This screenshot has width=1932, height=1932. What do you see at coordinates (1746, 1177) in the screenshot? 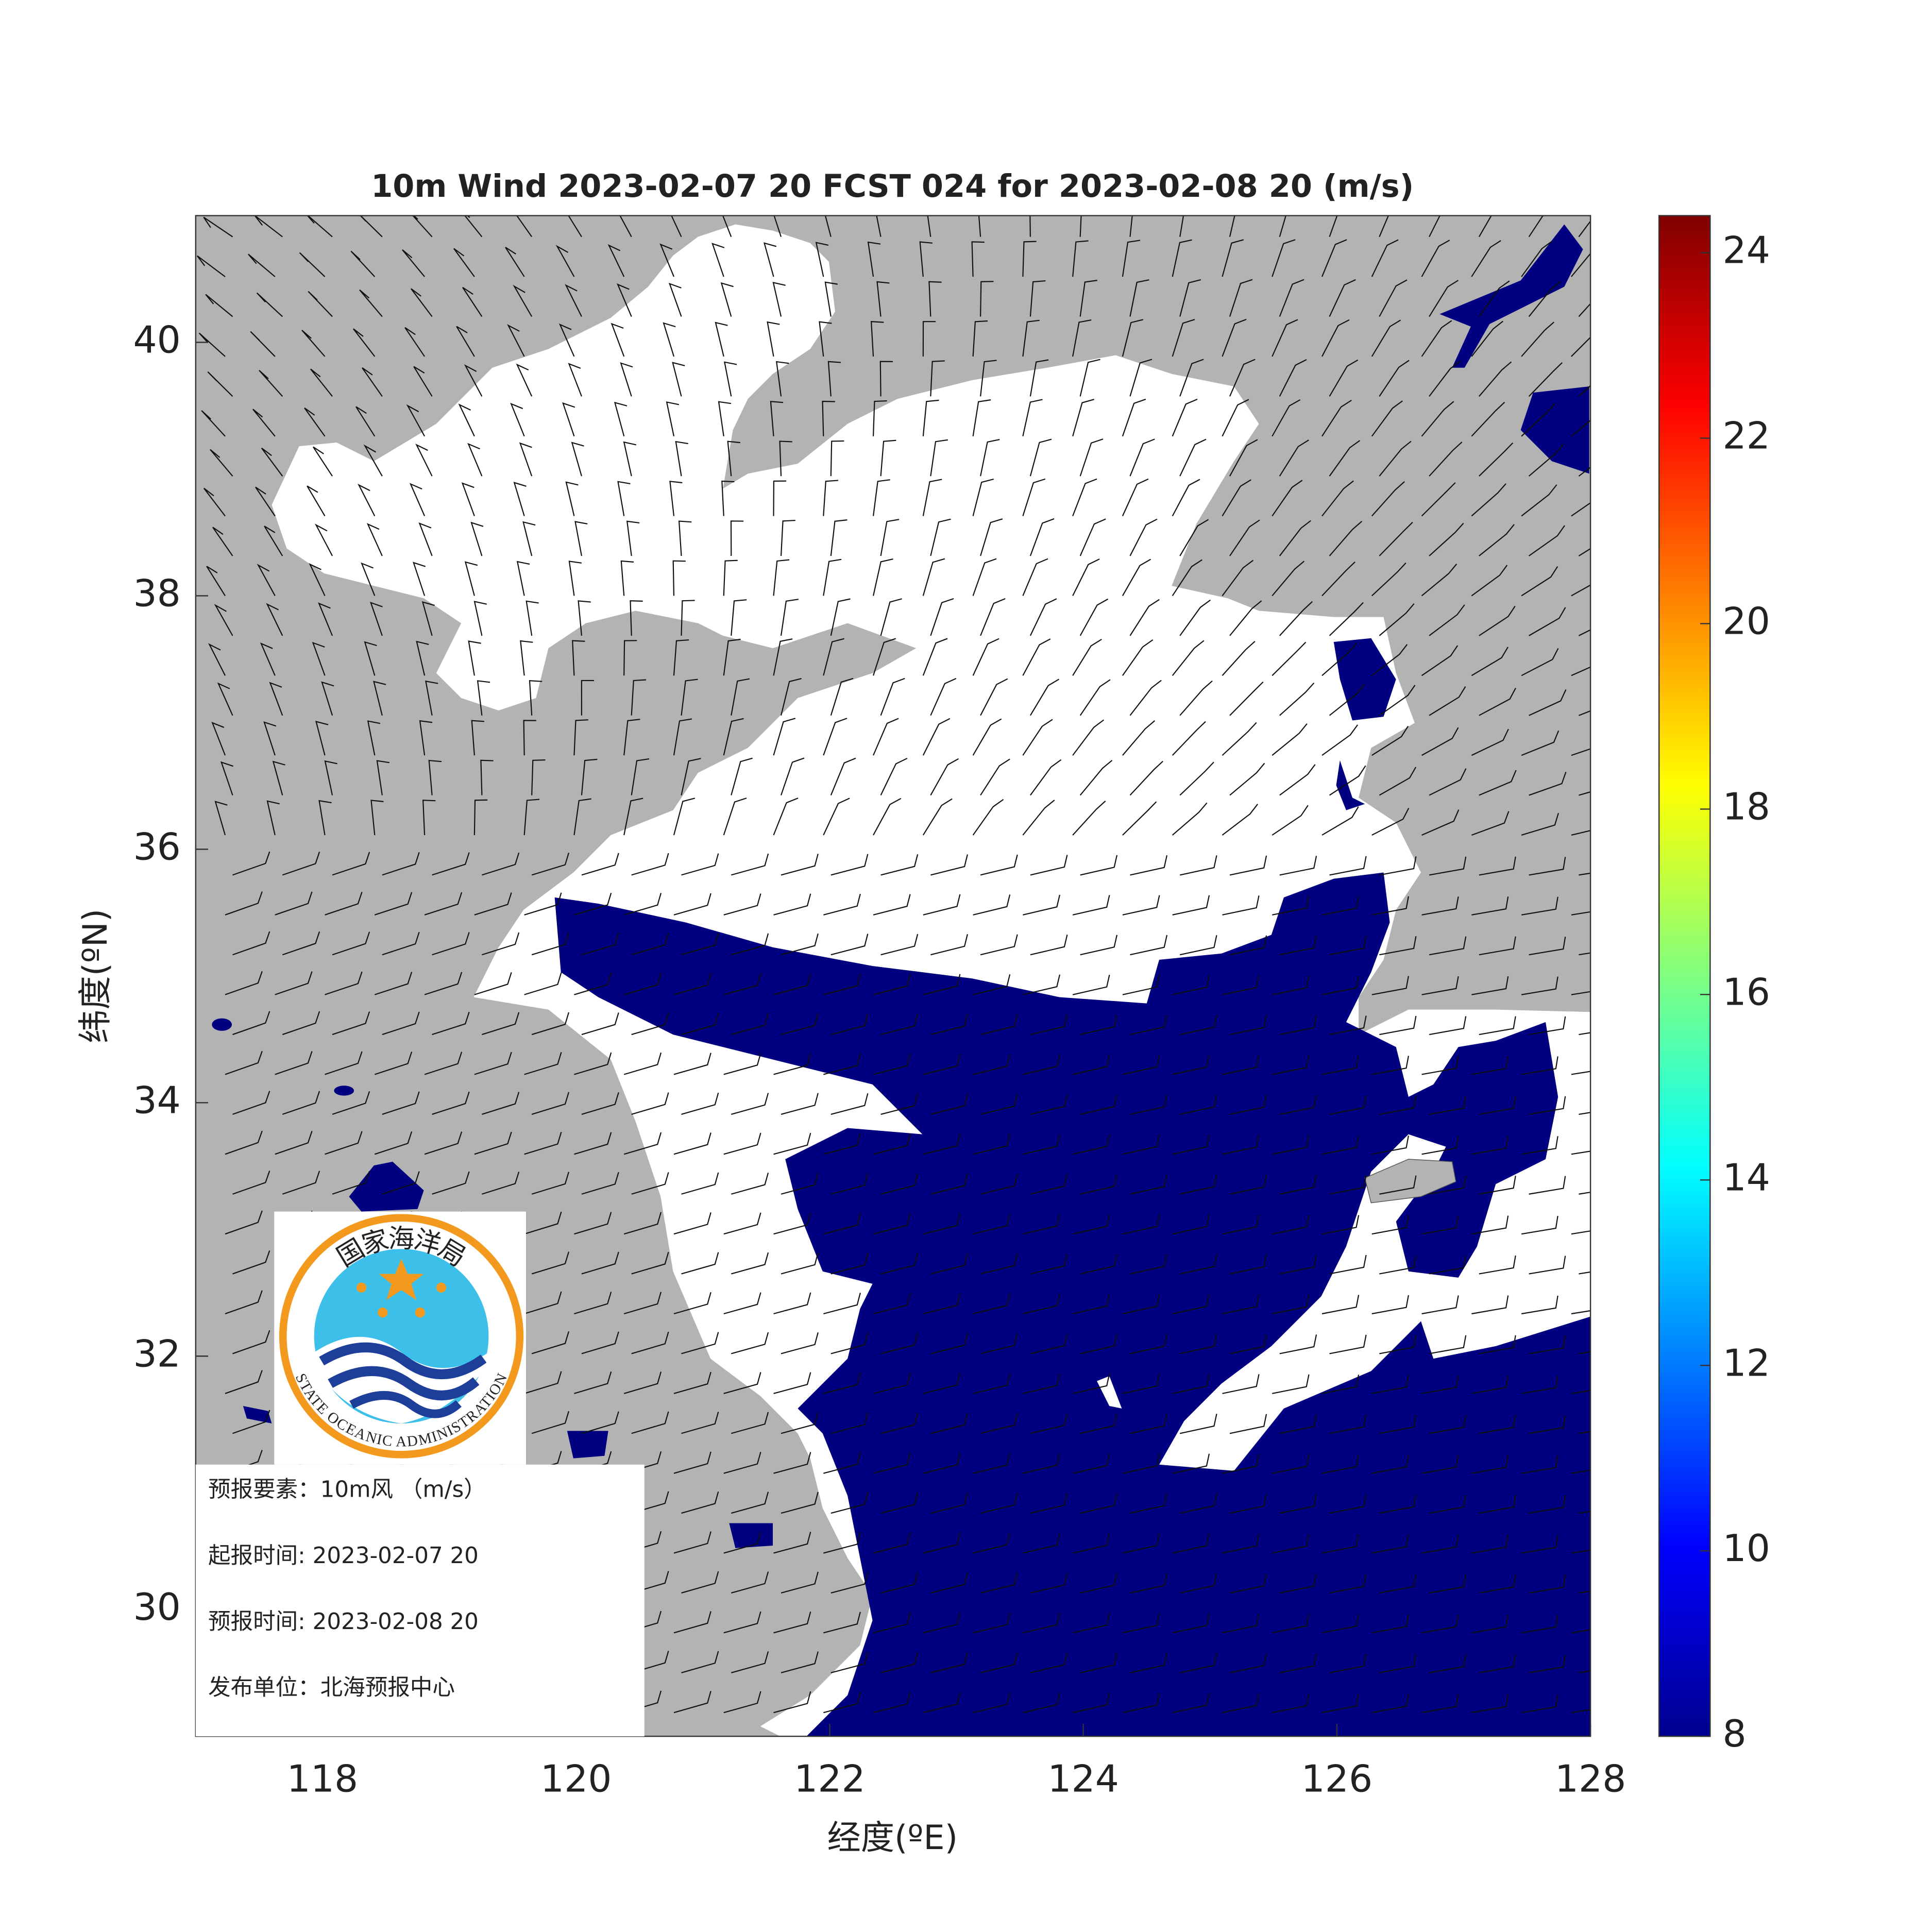
I see `colorbar-tick-label: 14` at bounding box center [1746, 1177].